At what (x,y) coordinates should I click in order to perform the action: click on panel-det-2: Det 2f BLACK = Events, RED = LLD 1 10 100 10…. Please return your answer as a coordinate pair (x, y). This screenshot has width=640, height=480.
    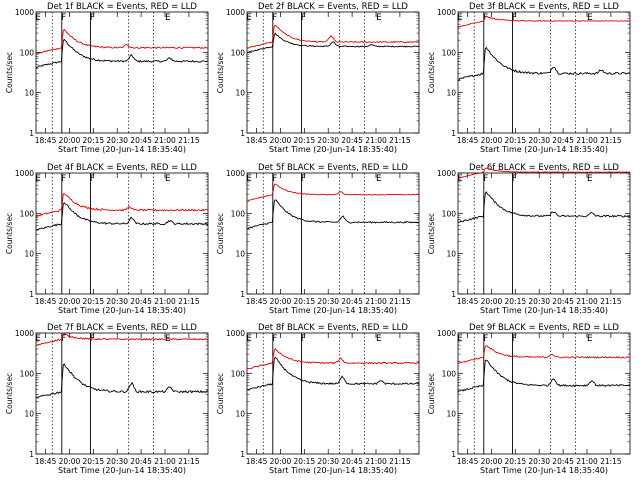
    Looking at the image, I should click on (318, 78).